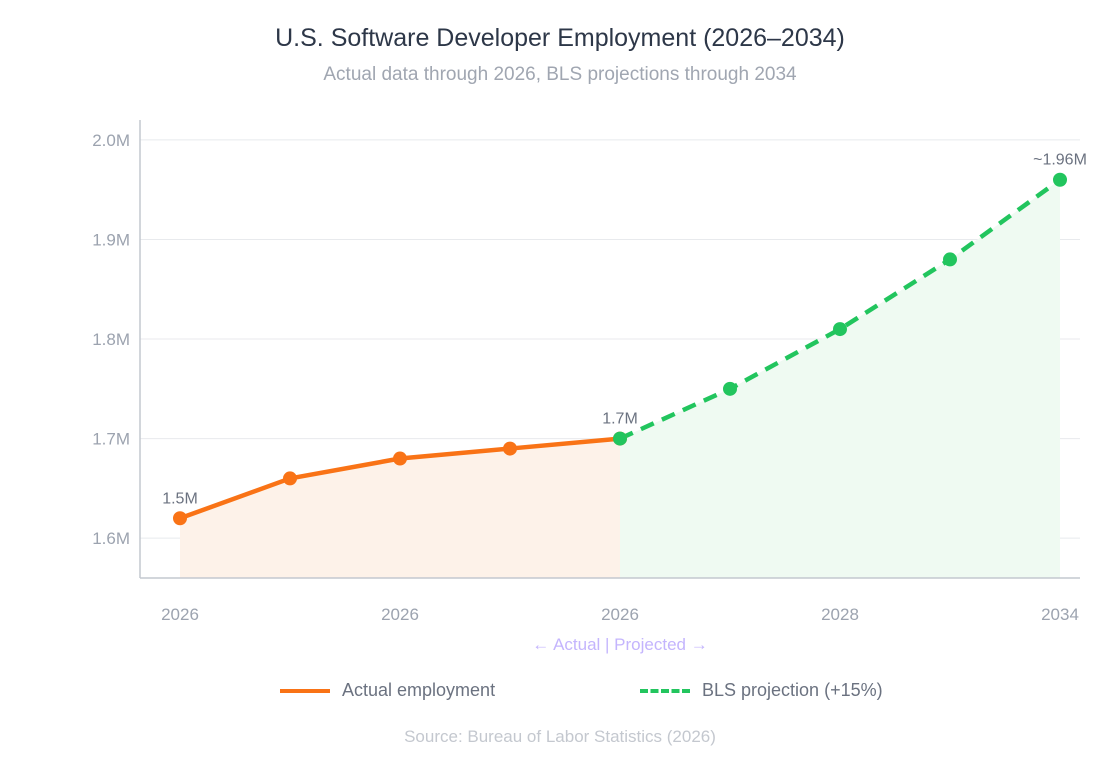  Describe the element at coordinates (111, 140) in the screenshot. I see `y-tick-label: 2.0M` at that location.